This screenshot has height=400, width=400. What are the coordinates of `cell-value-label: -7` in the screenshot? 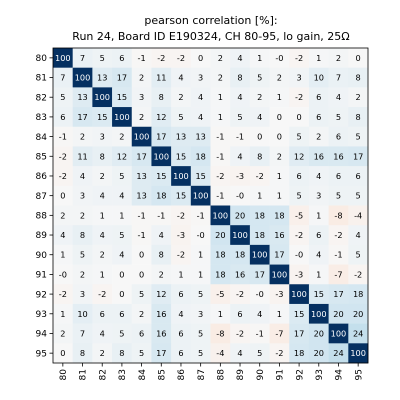 It's located at (338, 274).